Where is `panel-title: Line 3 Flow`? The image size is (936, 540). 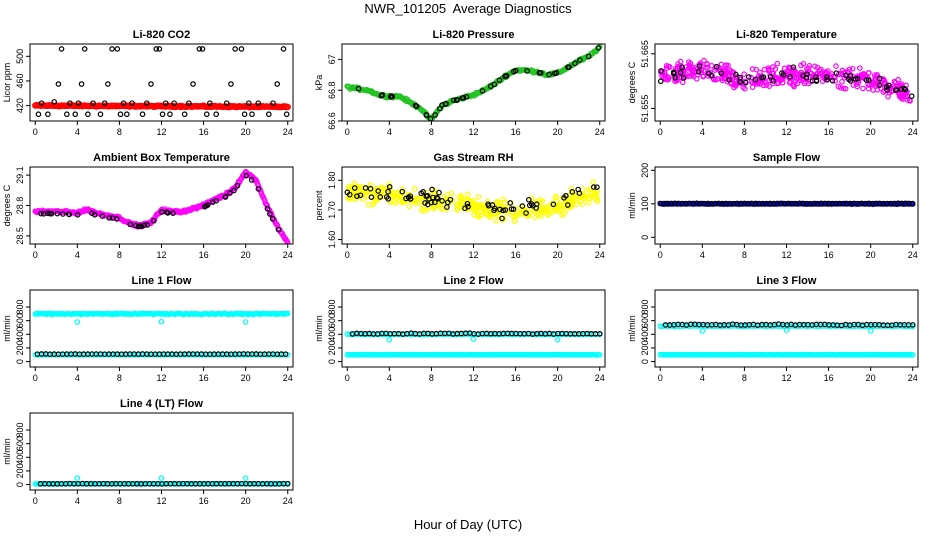
panel-title: Line 3 Flow is located at coordinates (787, 281).